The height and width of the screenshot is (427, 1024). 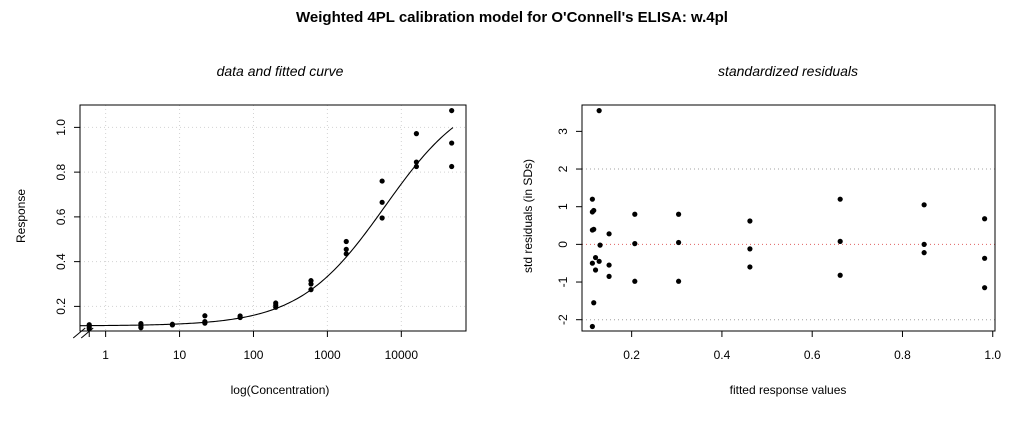 What do you see at coordinates (402, 355) in the screenshot?
I see `fit-x-tick-label: 10000` at bounding box center [402, 355].